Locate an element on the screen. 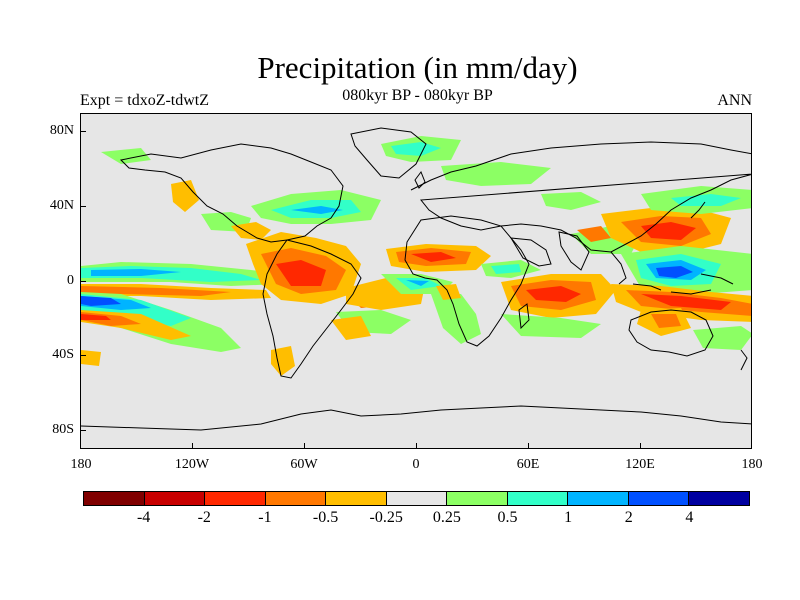 Image resolution: width=800 pixels, height=600 pixels. positive-band-pacific-south-d is located at coordinates (101, 301).